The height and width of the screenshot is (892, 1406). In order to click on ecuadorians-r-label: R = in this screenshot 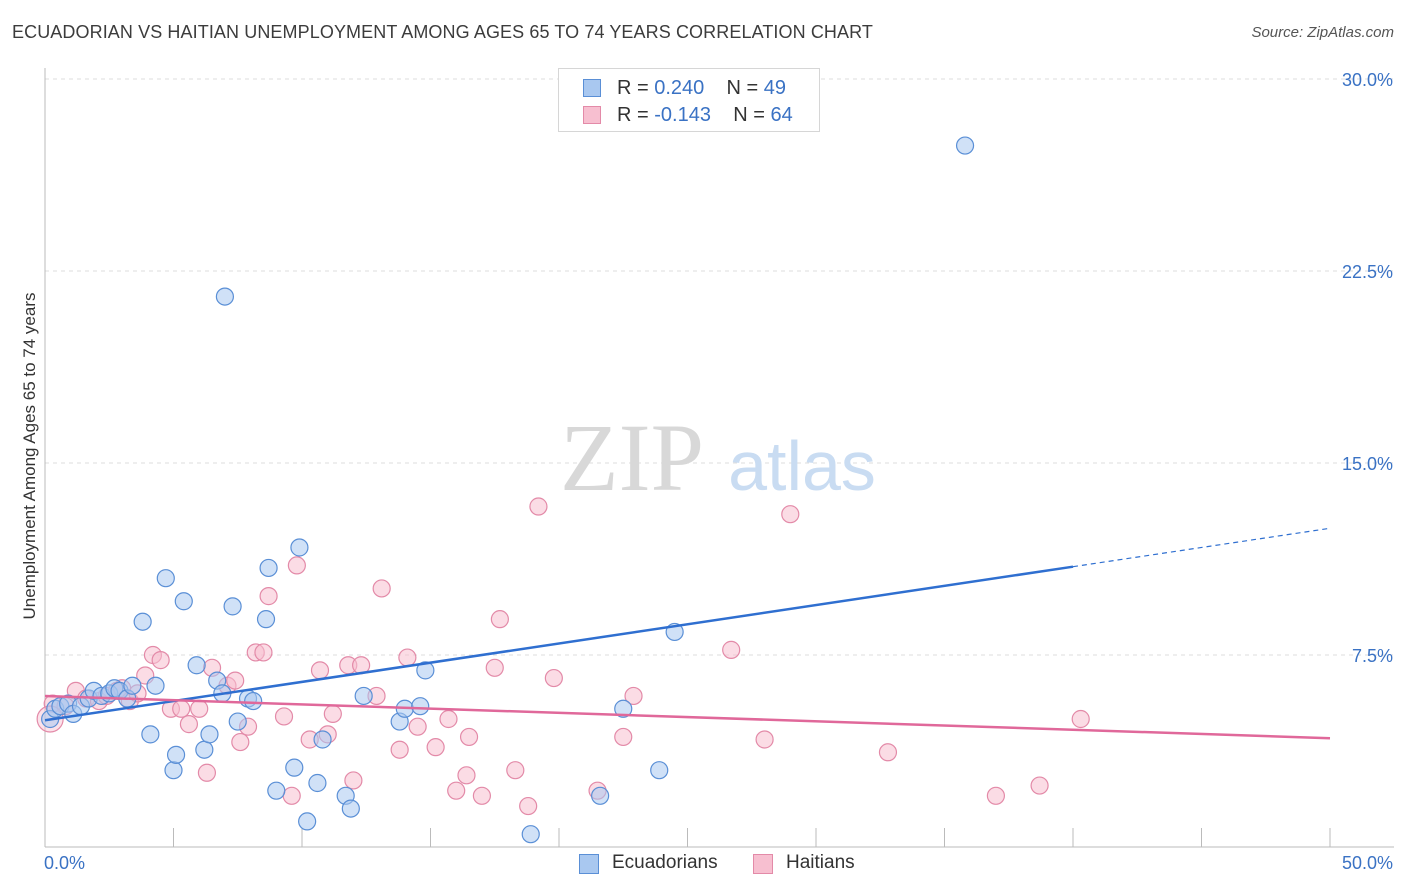, I will do `click(636, 88)`.